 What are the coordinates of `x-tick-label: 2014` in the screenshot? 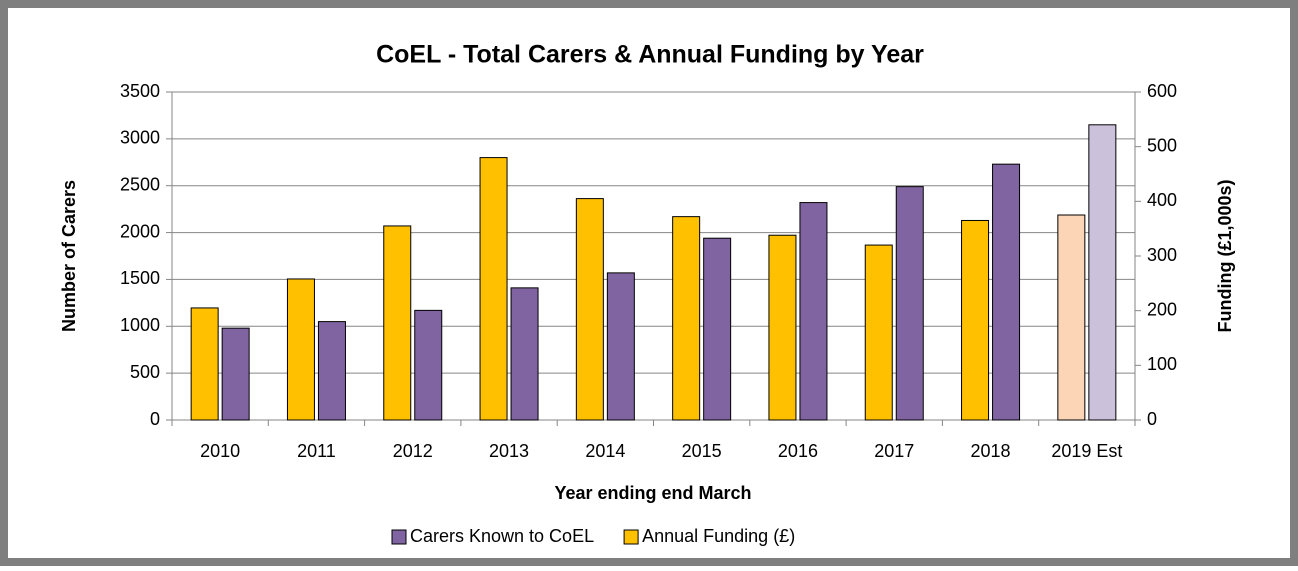 It's located at (605, 451).